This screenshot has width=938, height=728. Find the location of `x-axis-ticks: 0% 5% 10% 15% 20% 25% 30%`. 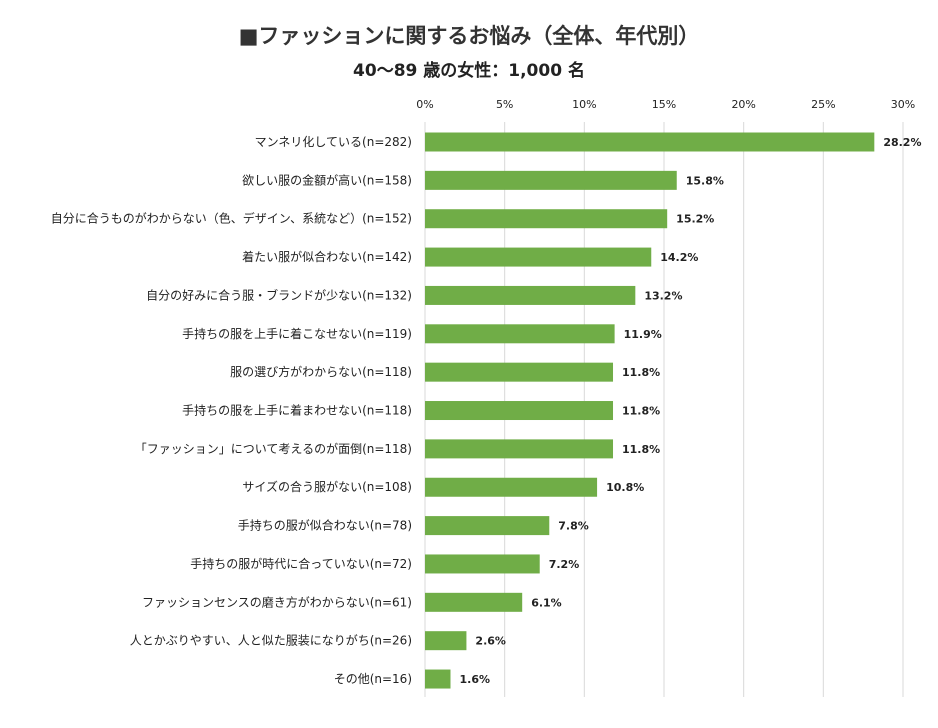

x-axis-ticks: 0% 5% 10% 15% 20% 25% 30% is located at coordinates (665, 104).